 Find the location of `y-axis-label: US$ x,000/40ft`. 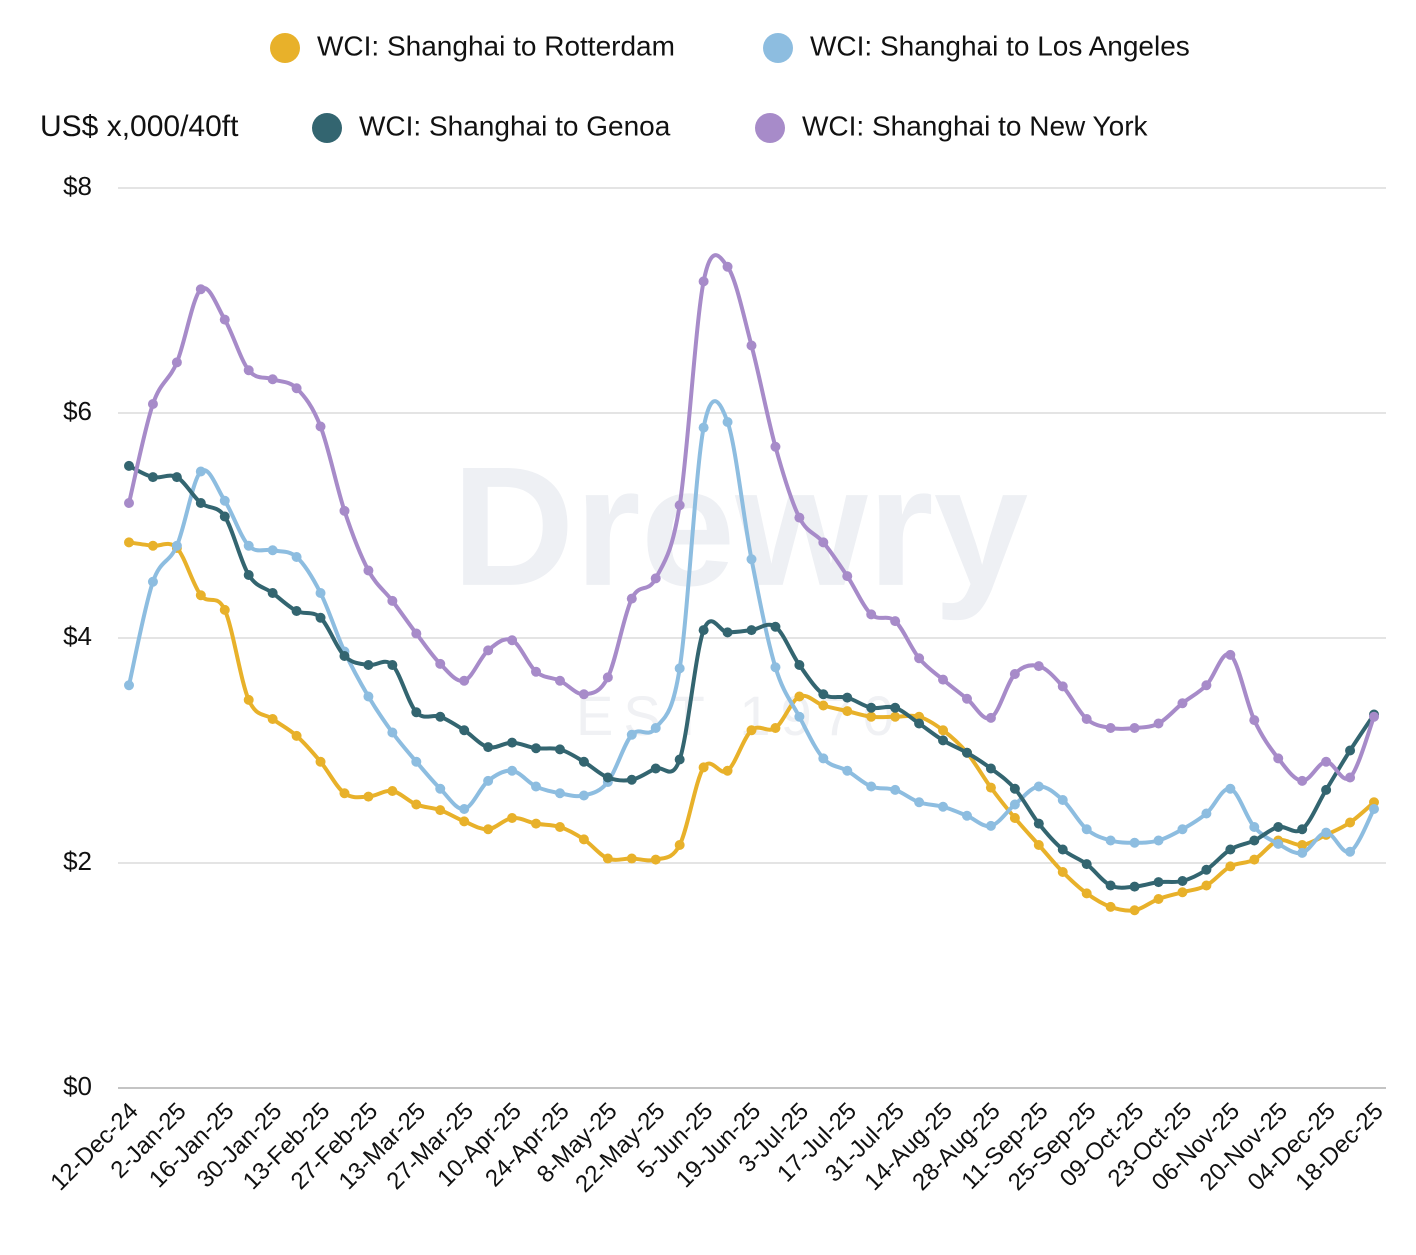

y-axis-label: US$ x,000/40ft is located at coordinates (139, 126).